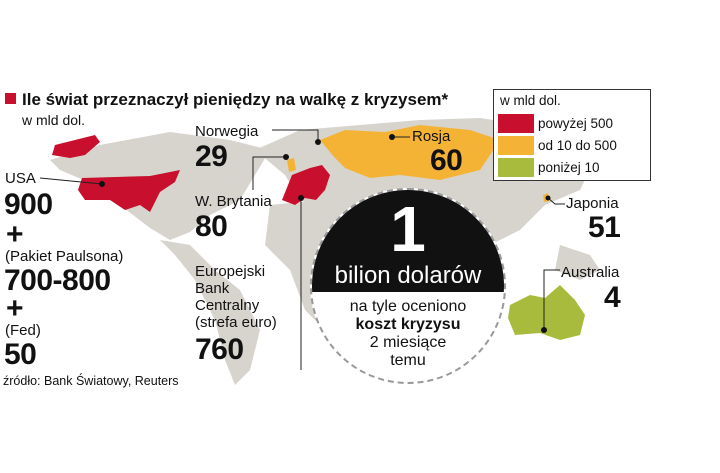  What do you see at coordinates (446, 160) in the screenshot?
I see `russia-value: 60` at bounding box center [446, 160].